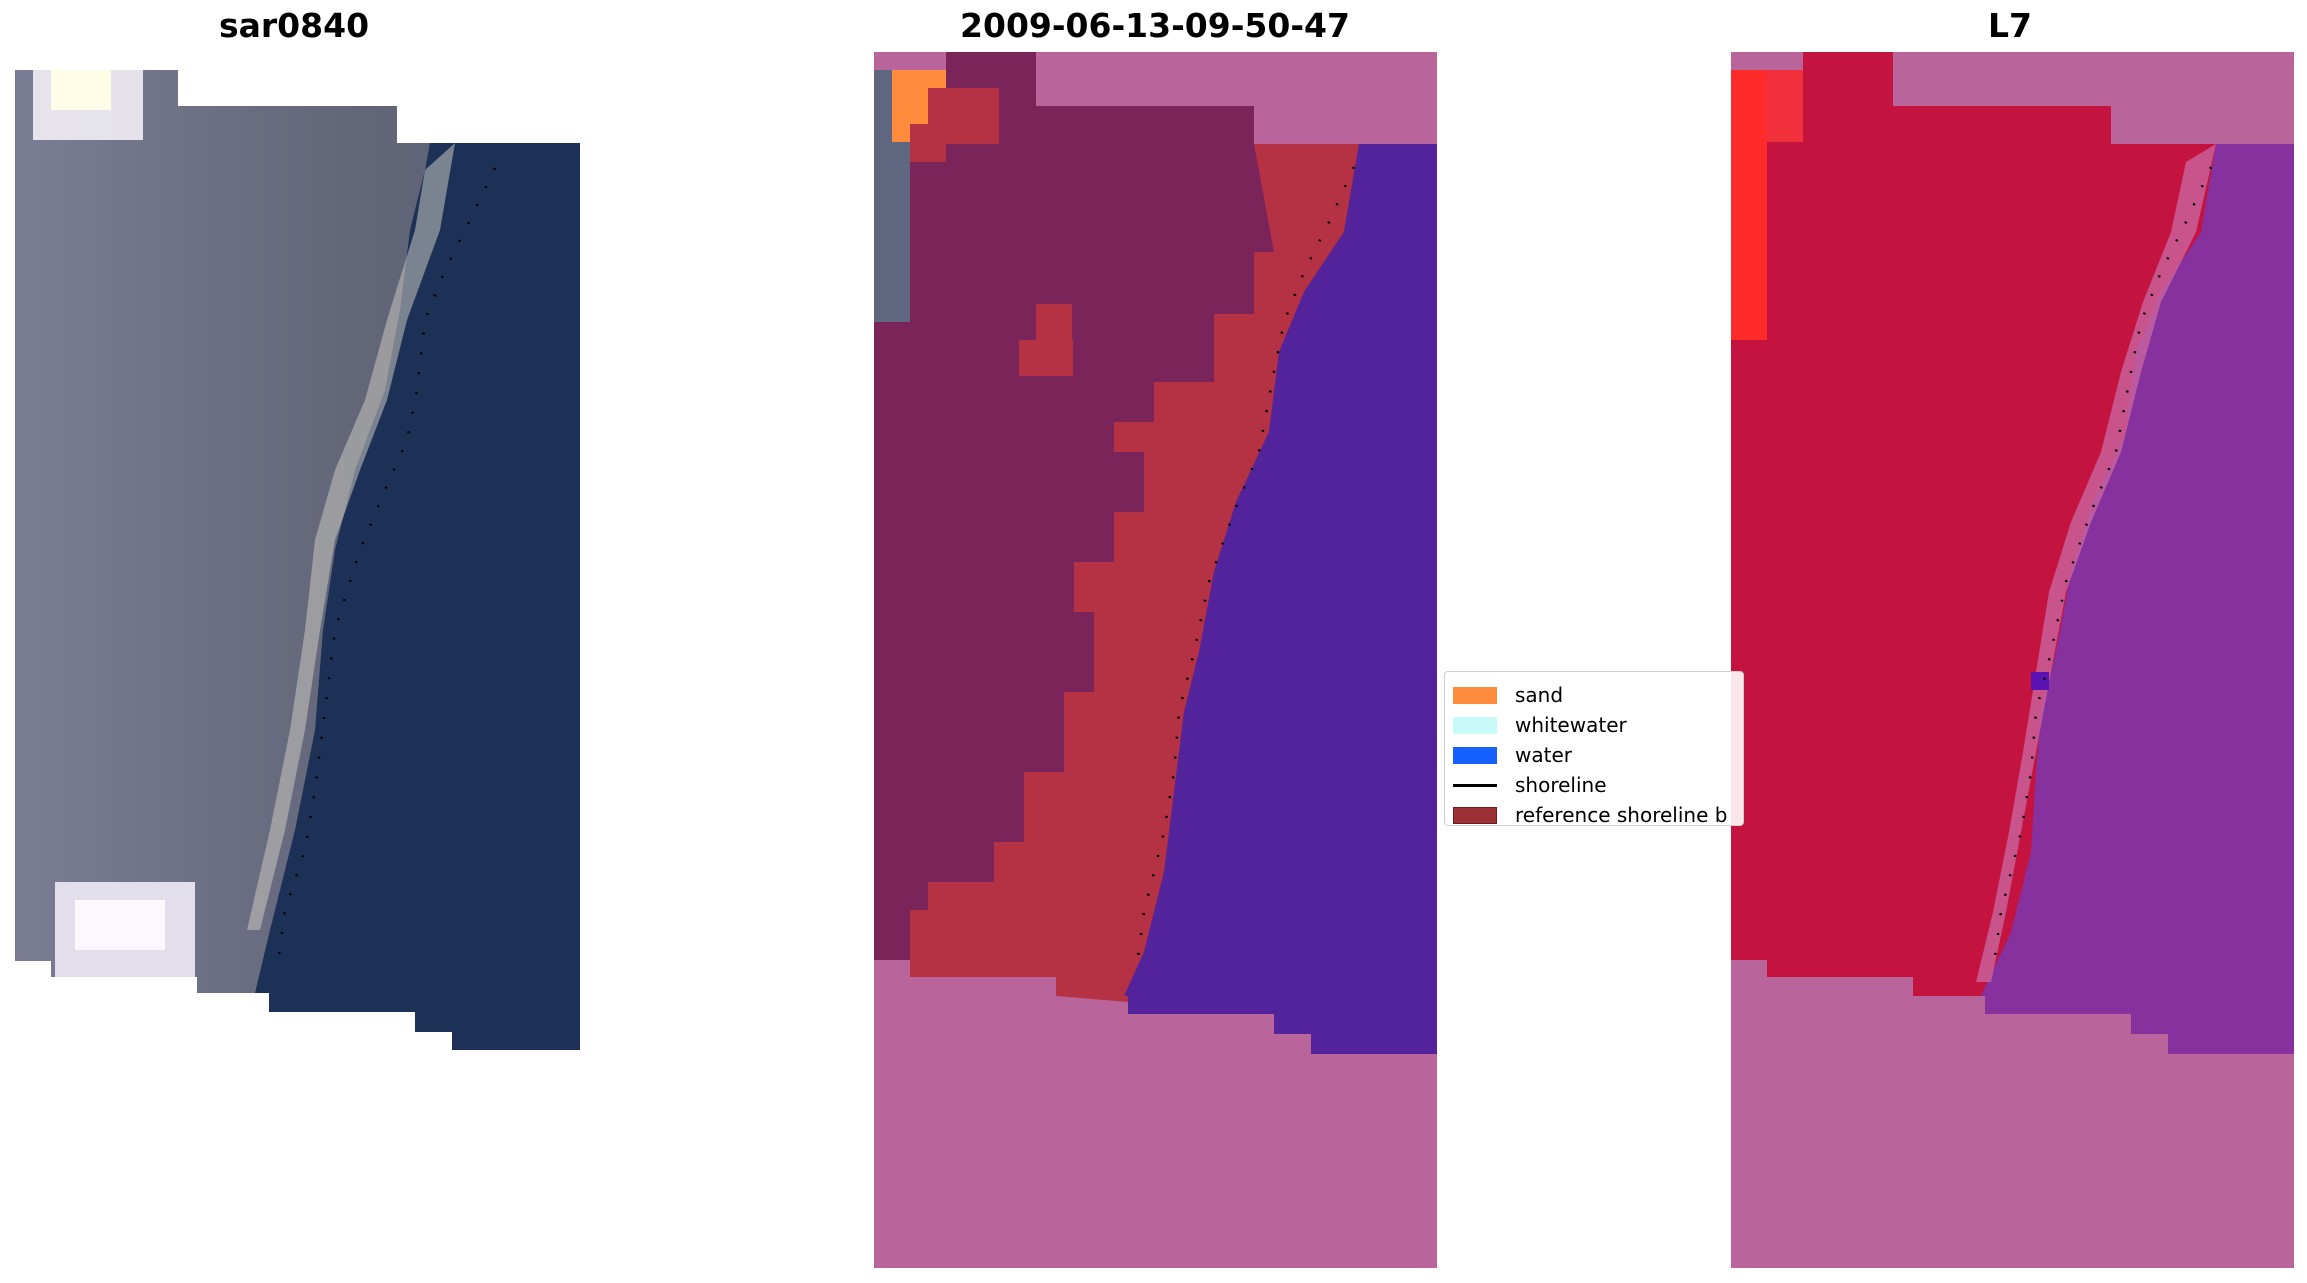  I want to click on legend-item-whitewater: whitewater, so click(1540, 725).